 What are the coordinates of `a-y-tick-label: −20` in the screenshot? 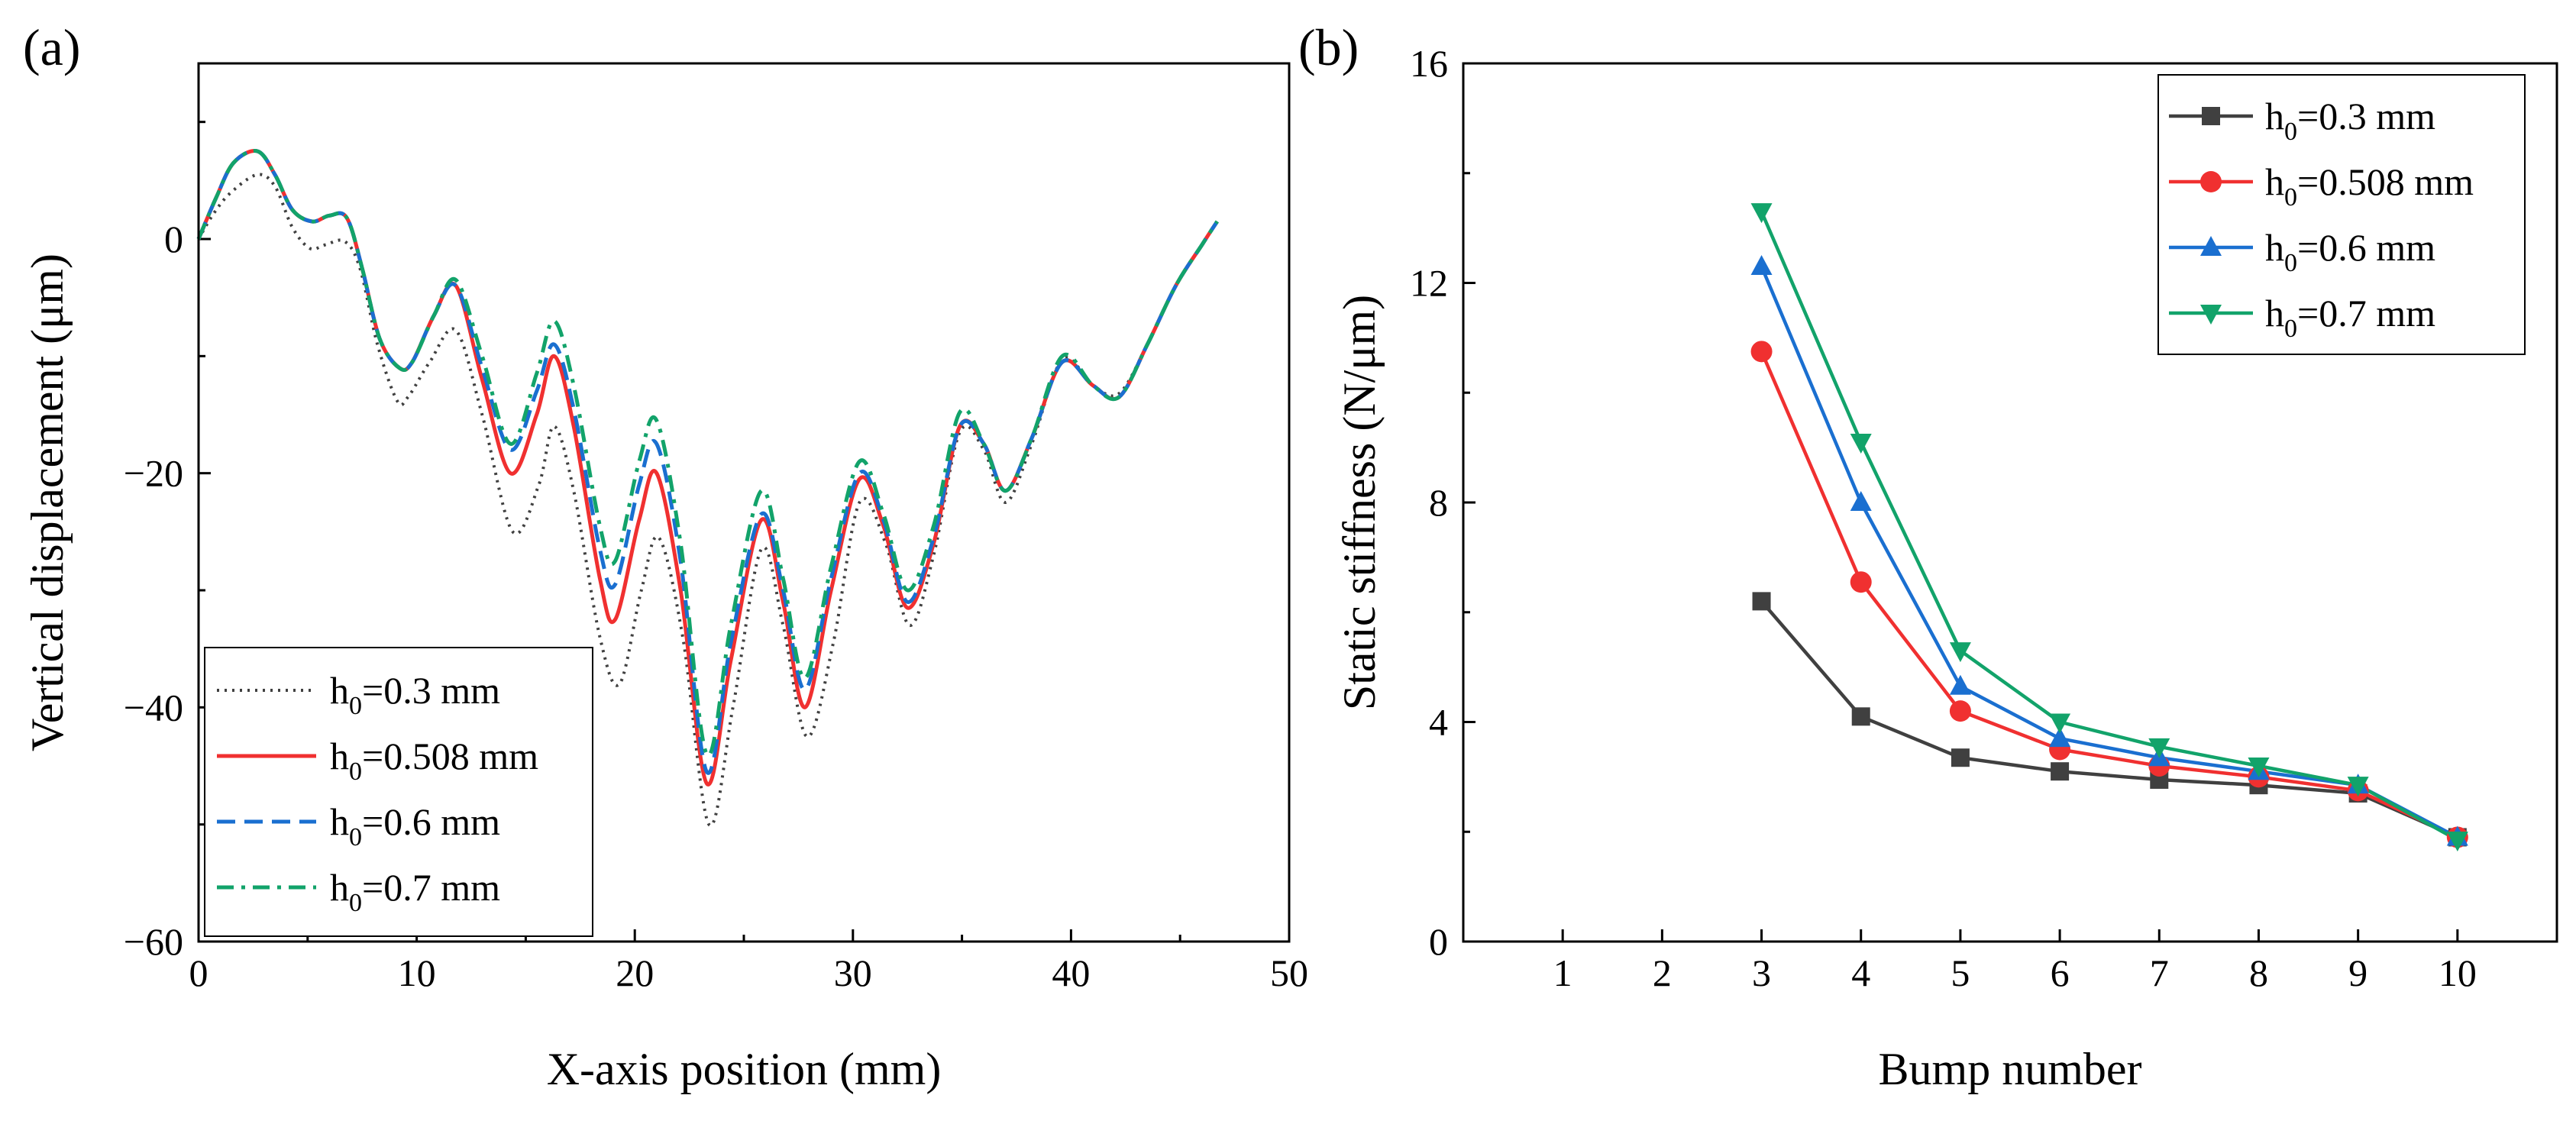 It's located at (153, 473).